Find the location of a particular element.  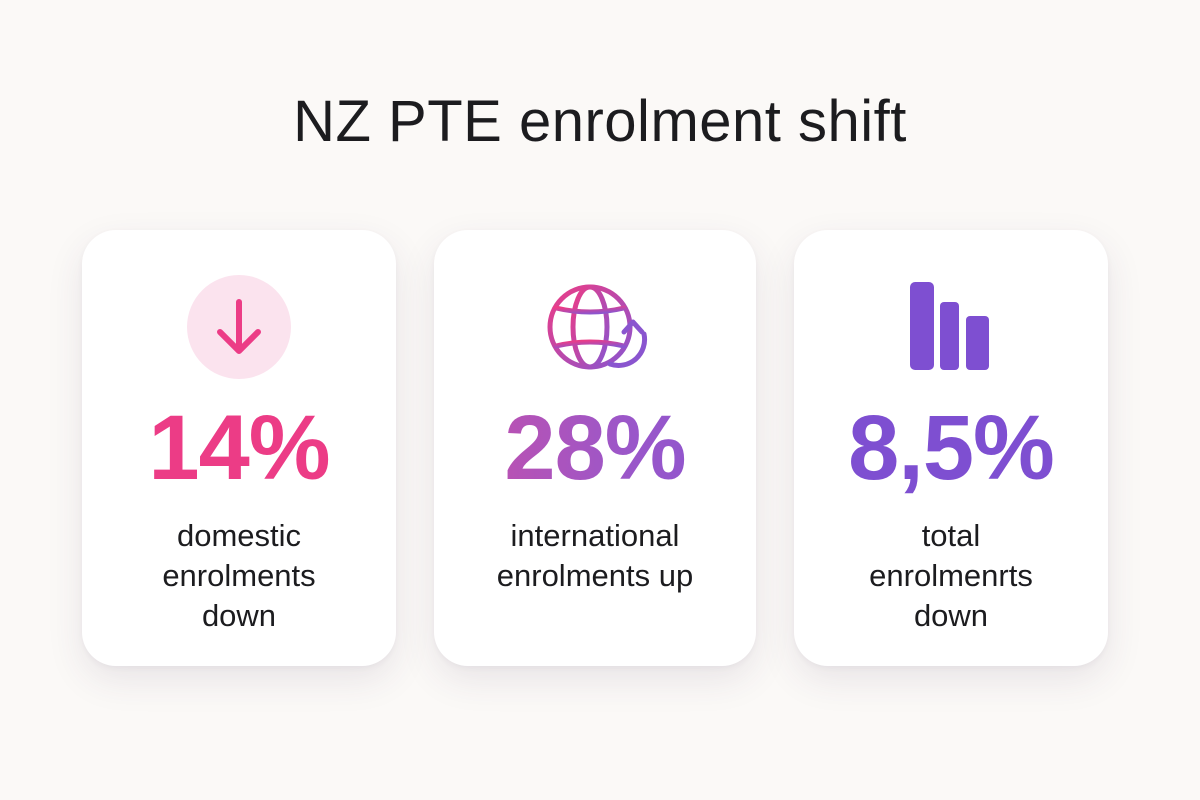

arrow-down-icon is located at coordinates (239, 327).